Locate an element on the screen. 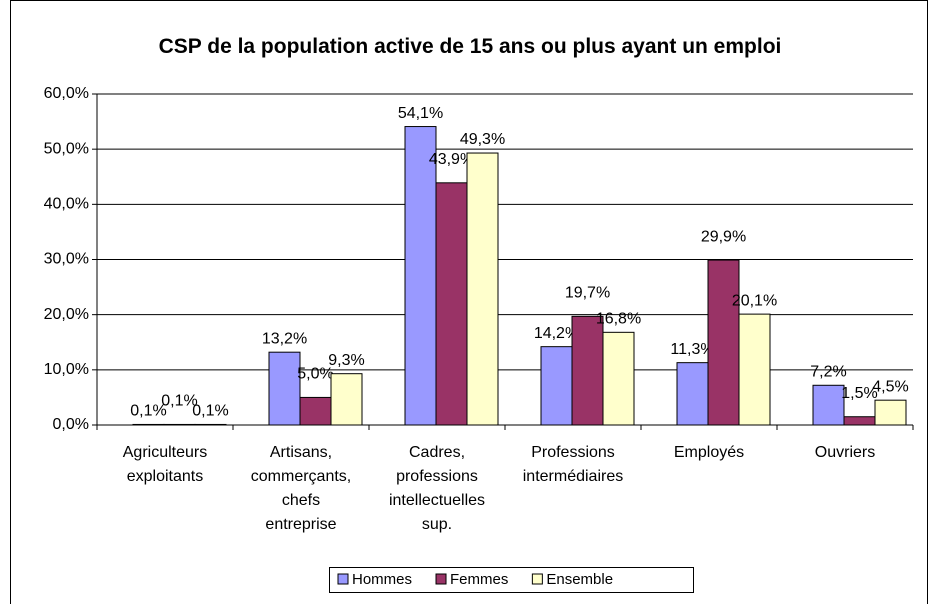  data-label: 54,1% is located at coordinates (420, 113).